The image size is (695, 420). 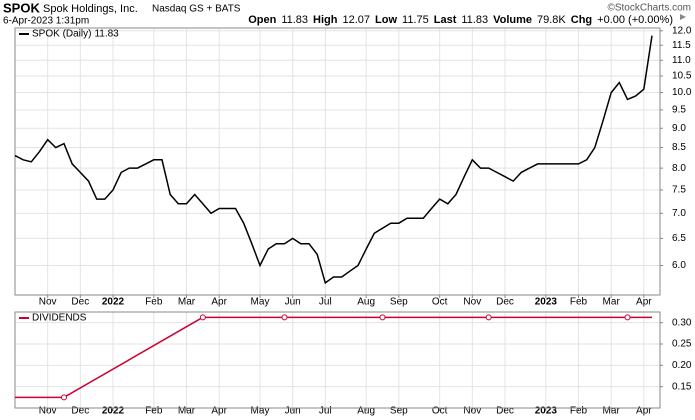 I want to click on y-tick-label: 0.20, so click(x=682, y=365).